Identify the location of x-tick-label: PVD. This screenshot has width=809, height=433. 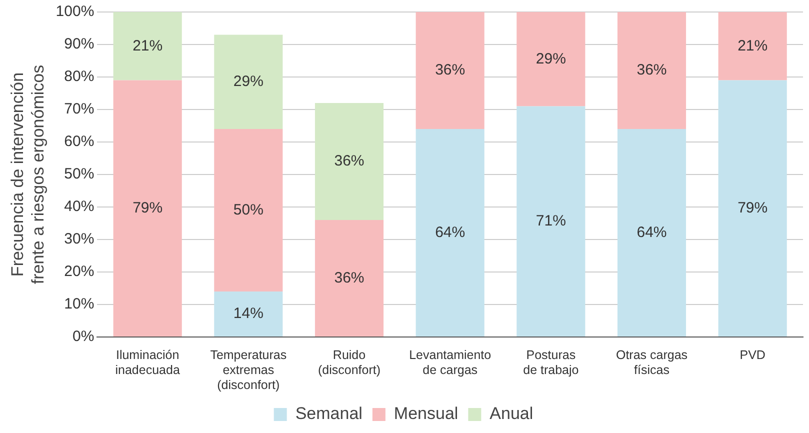
(753, 355).